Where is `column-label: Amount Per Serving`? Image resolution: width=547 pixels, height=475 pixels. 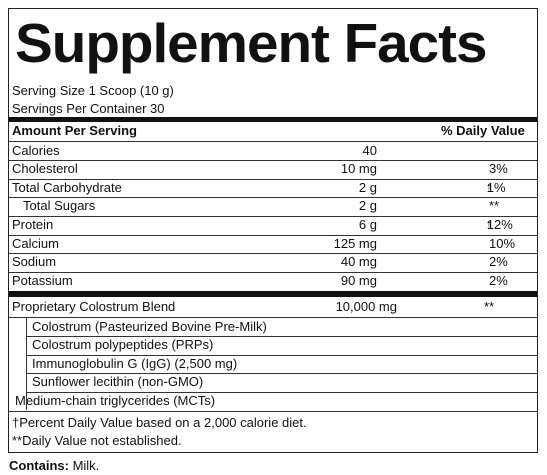
column-label: Amount Per Serving is located at coordinates (74, 130).